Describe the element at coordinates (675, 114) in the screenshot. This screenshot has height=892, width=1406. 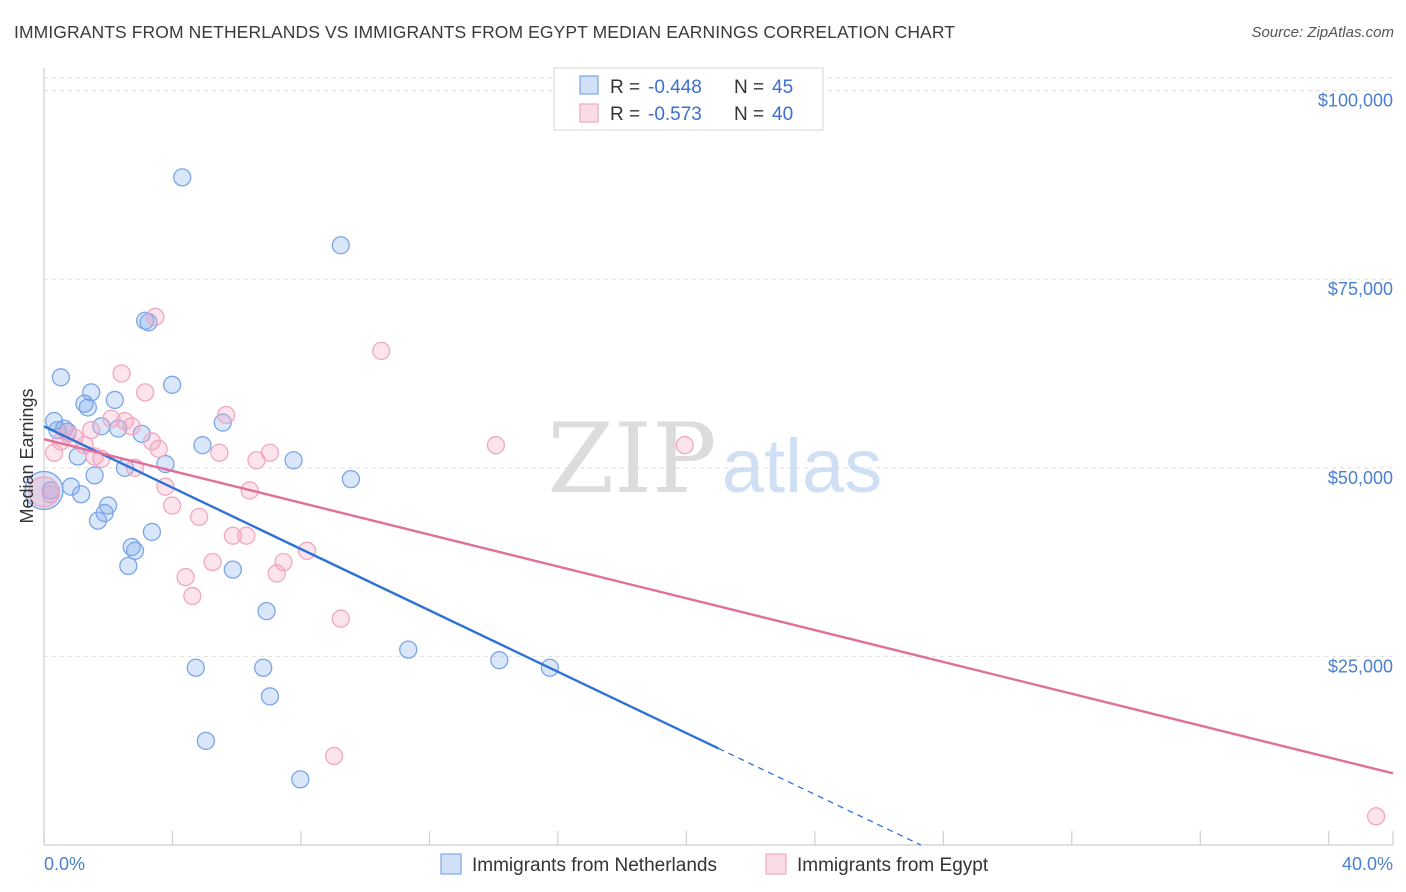
I see `stats-r-value-egypt: -0.573` at that location.